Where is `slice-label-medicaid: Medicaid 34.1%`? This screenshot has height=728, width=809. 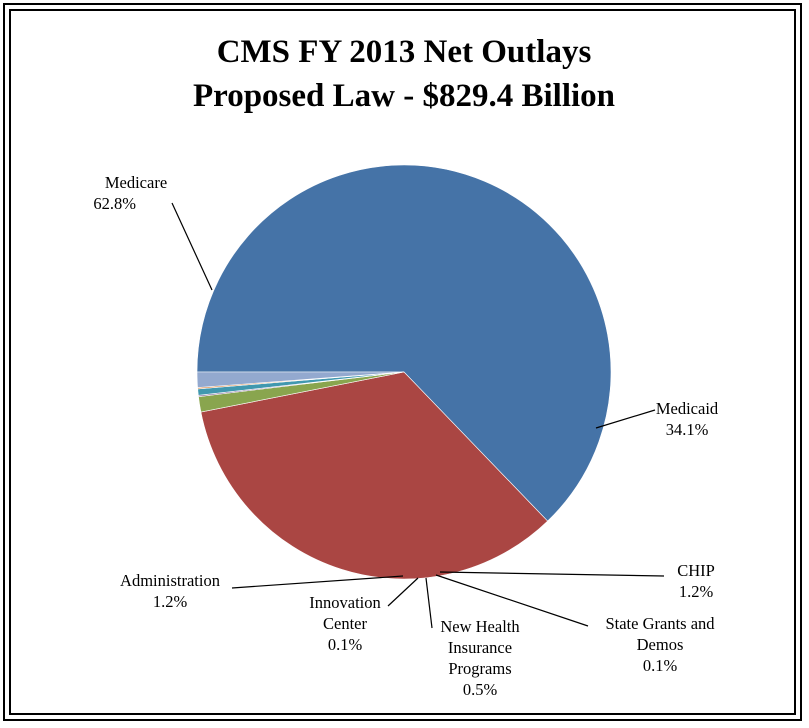
slice-label-medicaid: Medicaid 34.1% is located at coordinates (687, 419).